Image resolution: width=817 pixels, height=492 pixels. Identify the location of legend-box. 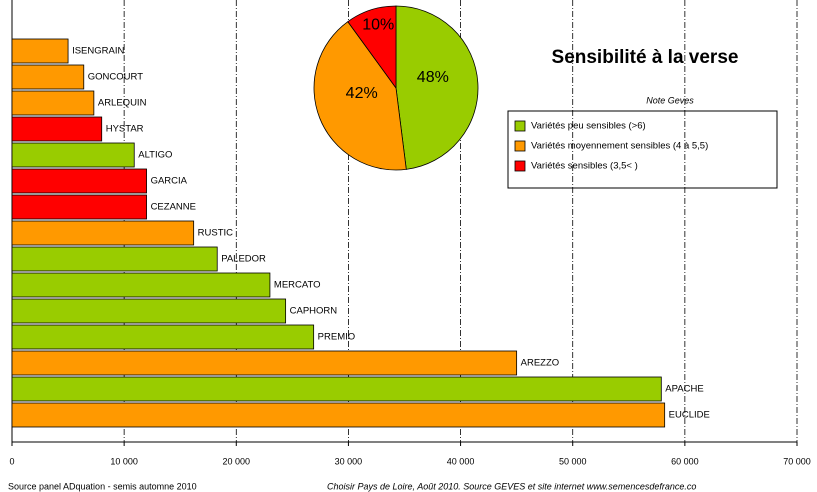
(642, 149).